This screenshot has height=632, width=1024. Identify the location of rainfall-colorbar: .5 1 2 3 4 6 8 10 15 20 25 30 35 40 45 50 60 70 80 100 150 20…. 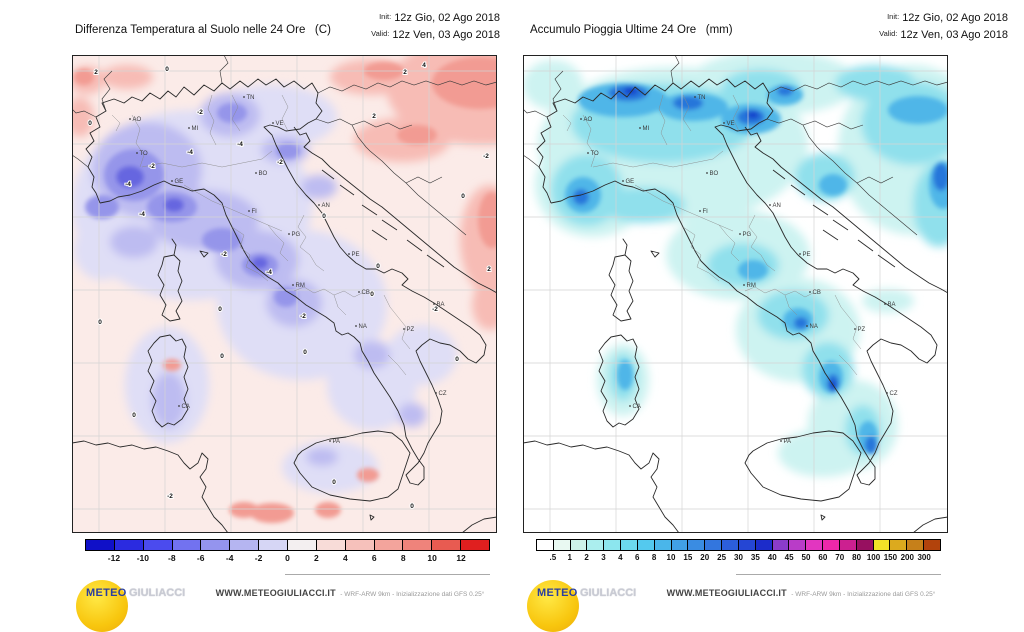
(738, 551).